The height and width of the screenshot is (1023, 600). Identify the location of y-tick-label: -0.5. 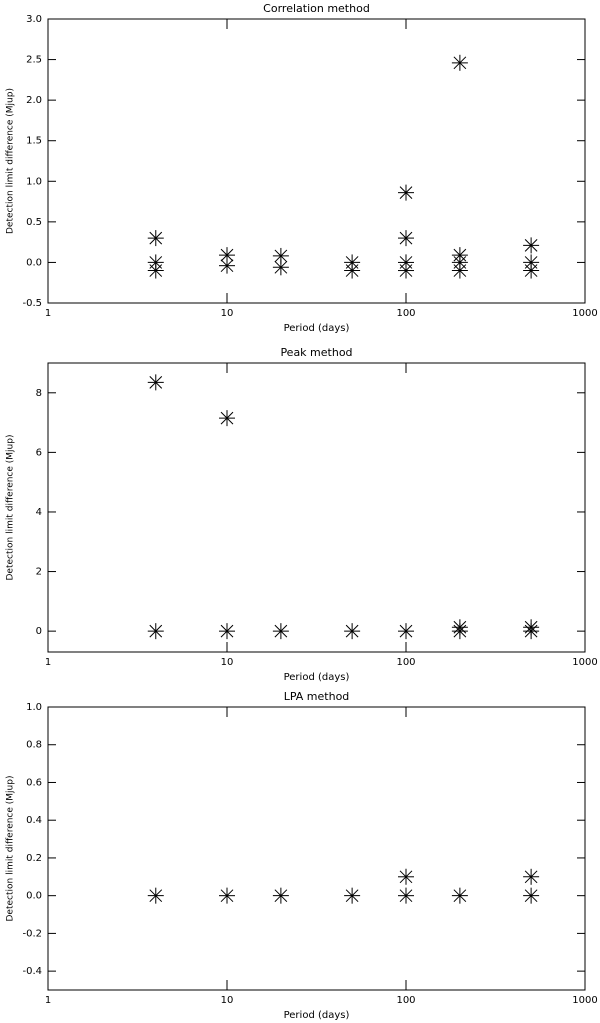
(32, 303).